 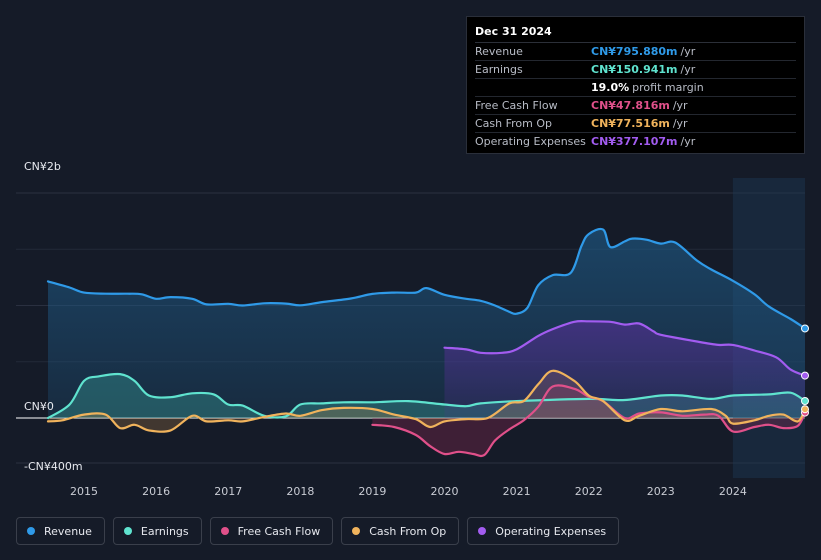 I want to click on tooltip-row-value: 19.0%, so click(x=610, y=87).